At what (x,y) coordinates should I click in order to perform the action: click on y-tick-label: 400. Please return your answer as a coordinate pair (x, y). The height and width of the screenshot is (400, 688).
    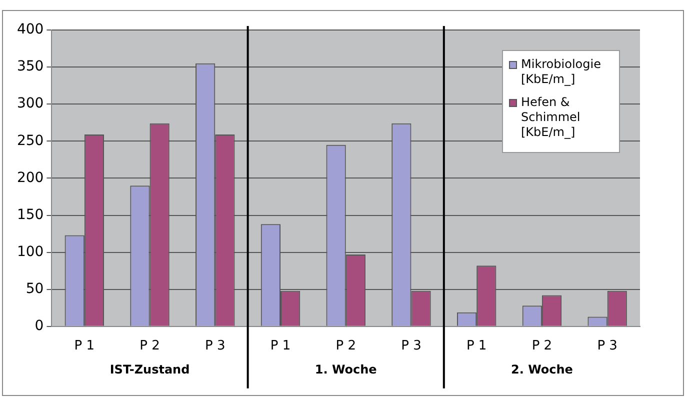
    Looking at the image, I should click on (30, 30).